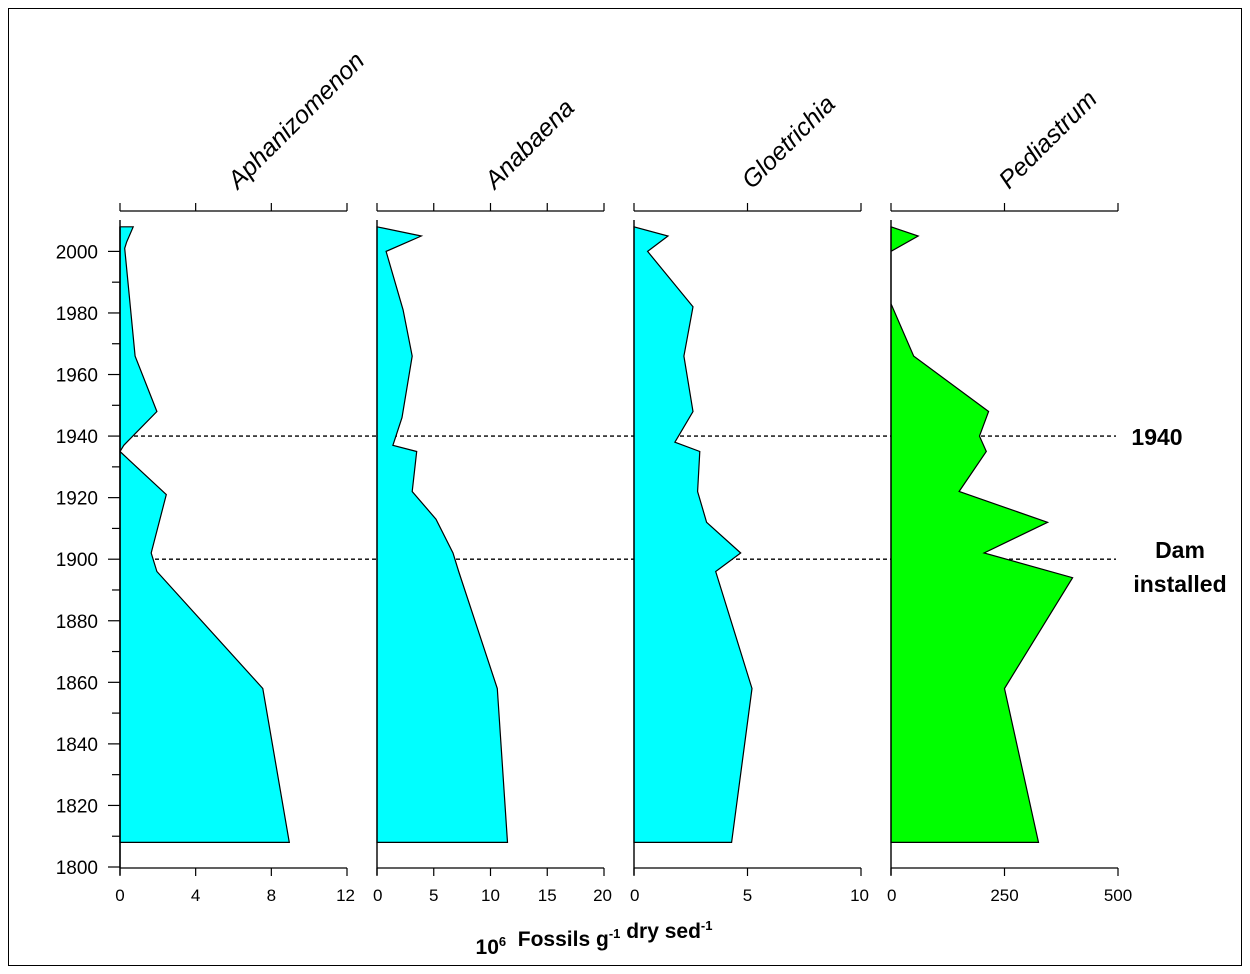  I want to click on x-tick-label-pediastrum: 500, so click(1118, 895).